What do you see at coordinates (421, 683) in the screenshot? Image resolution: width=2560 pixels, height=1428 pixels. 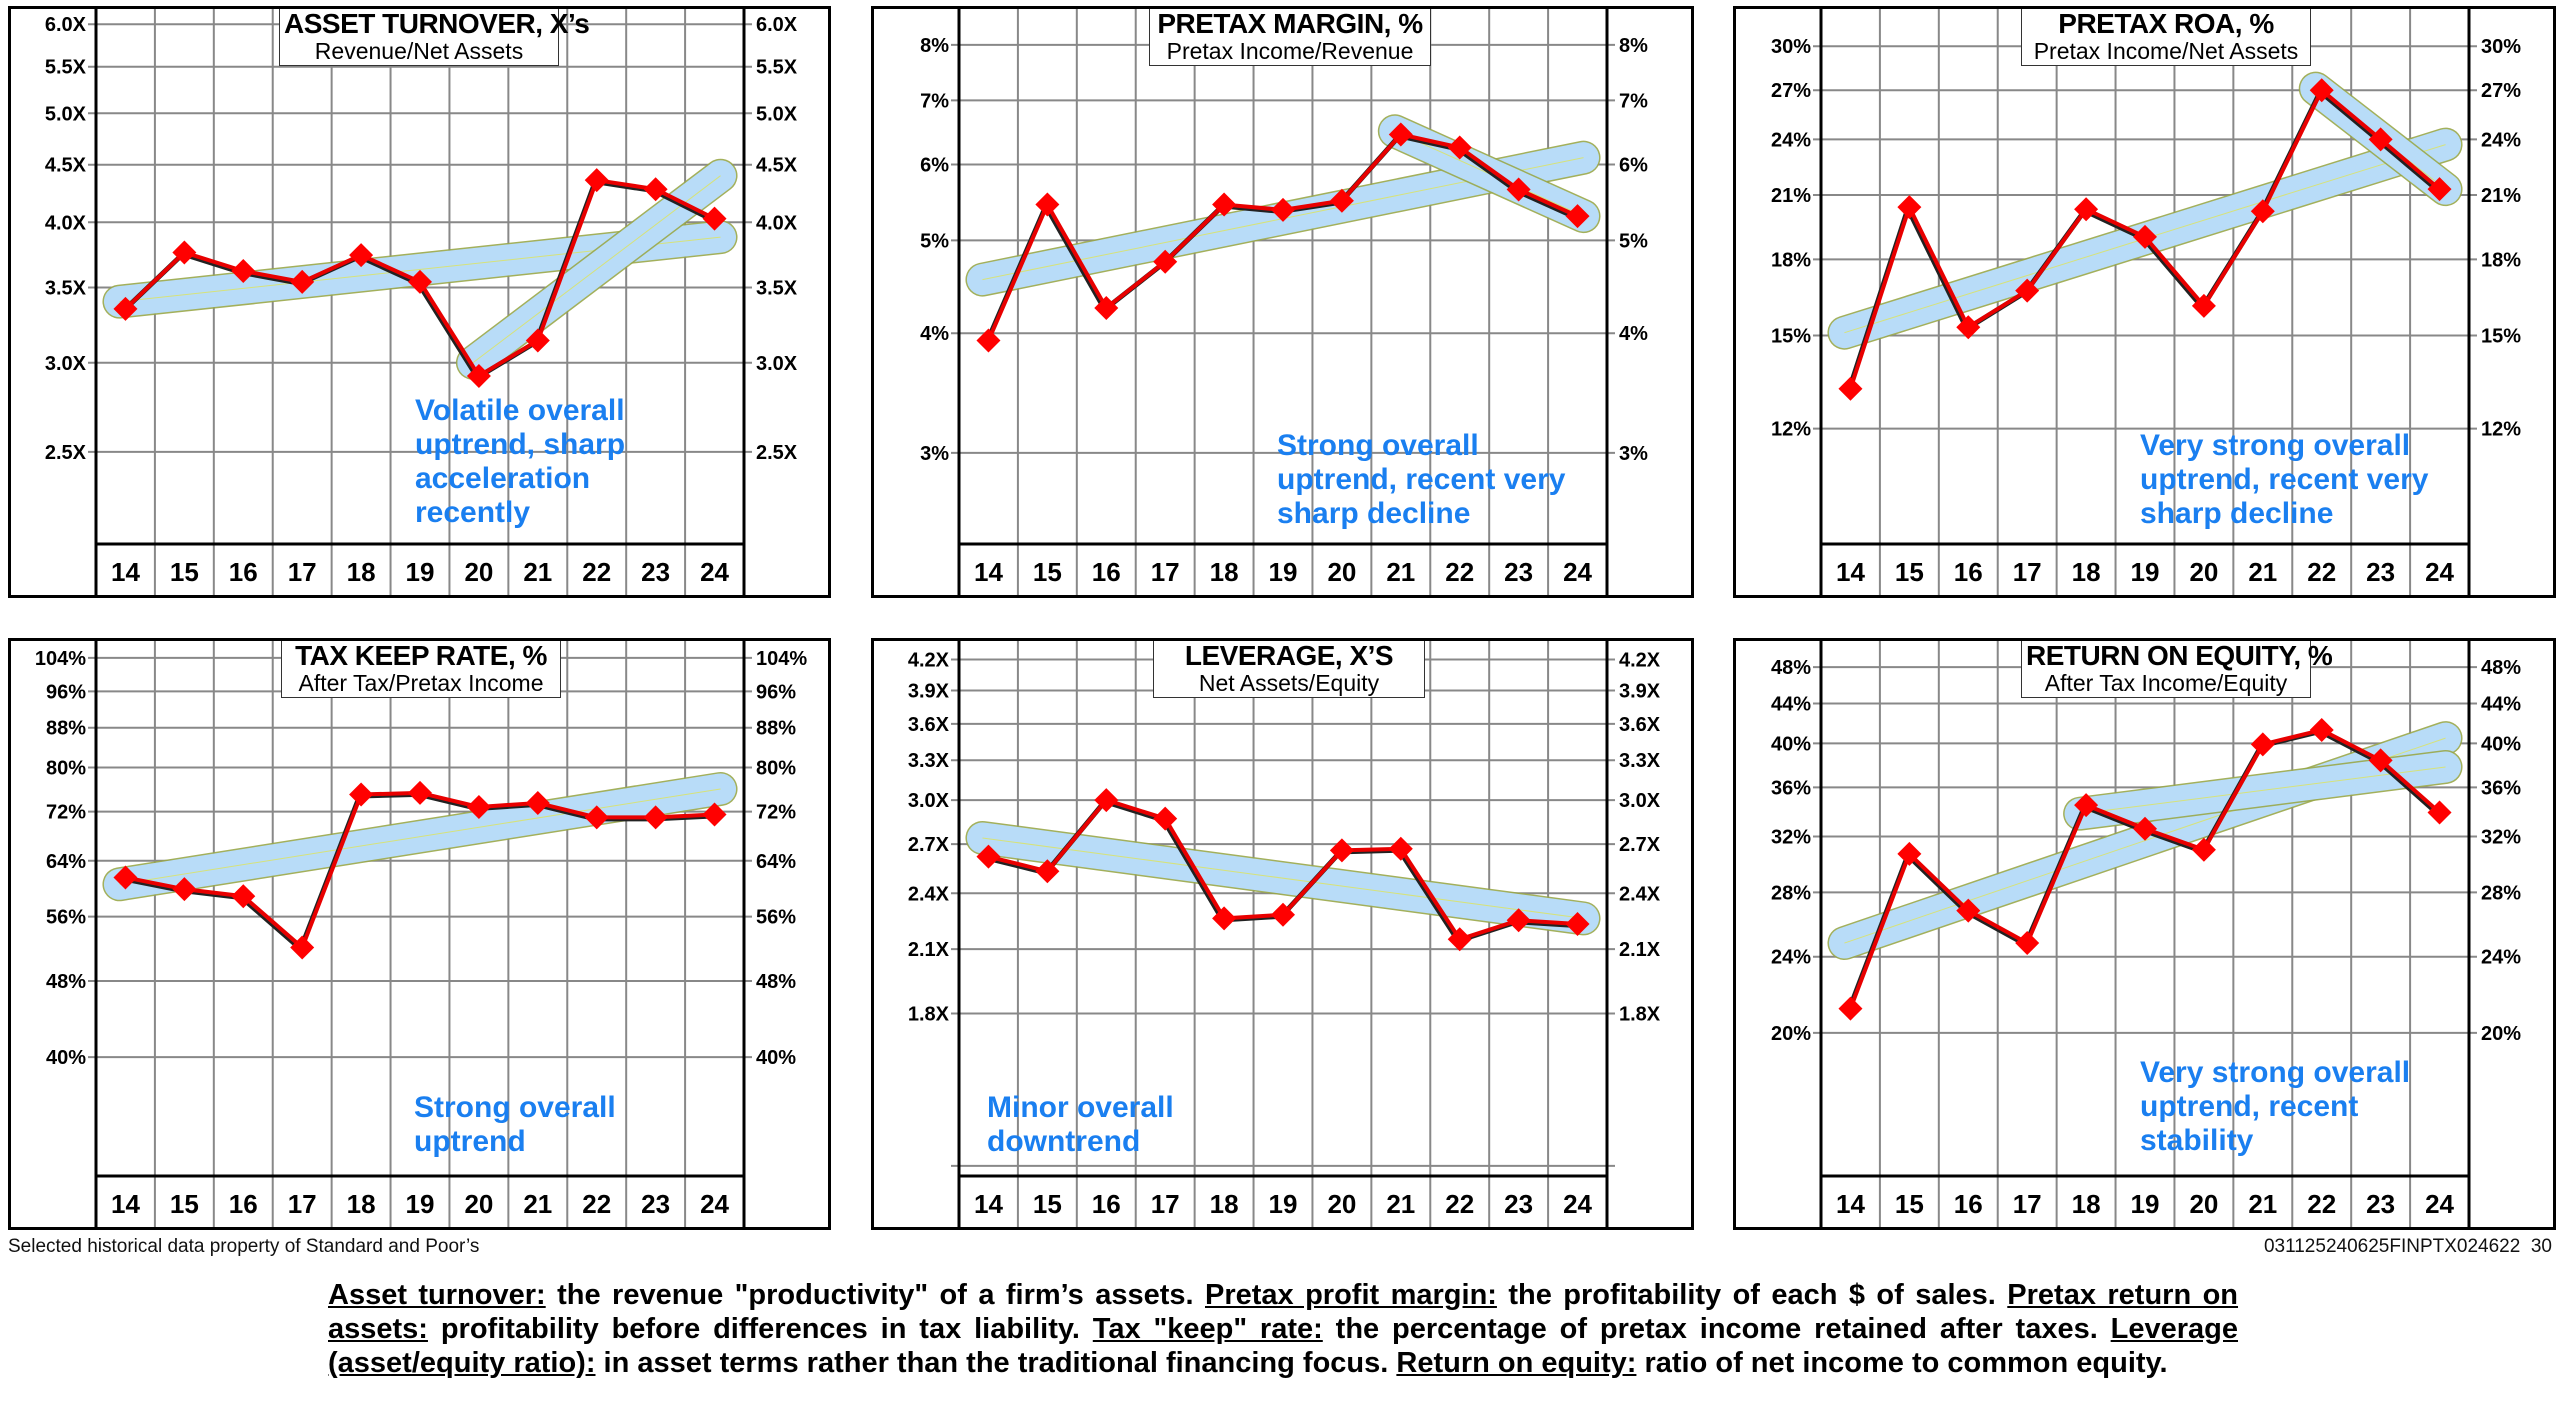 I see `chart-subtitle: After Tax/Pretax Income` at bounding box center [421, 683].